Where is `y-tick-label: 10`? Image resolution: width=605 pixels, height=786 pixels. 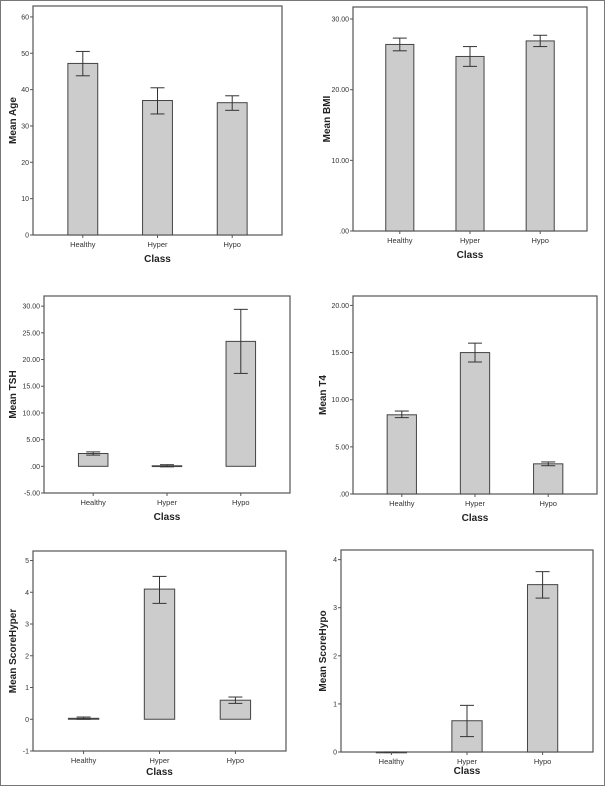 y-tick-label: 10 is located at coordinates (25, 199).